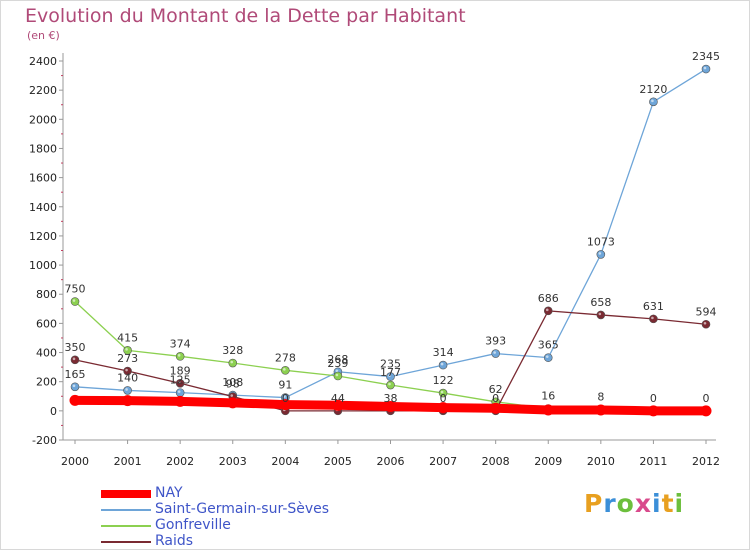 The width and height of the screenshot is (750, 550). What do you see at coordinates (601, 241) in the screenshot?
I see `data-label-1: 1073` at bounding box center [601, 241].